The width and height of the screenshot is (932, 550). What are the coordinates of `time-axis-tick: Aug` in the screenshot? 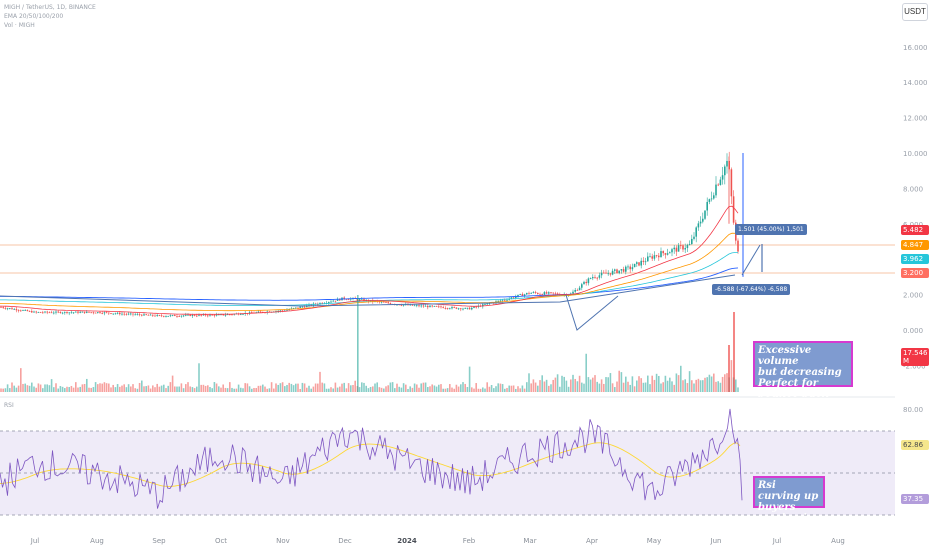 It's located at (838, 541).